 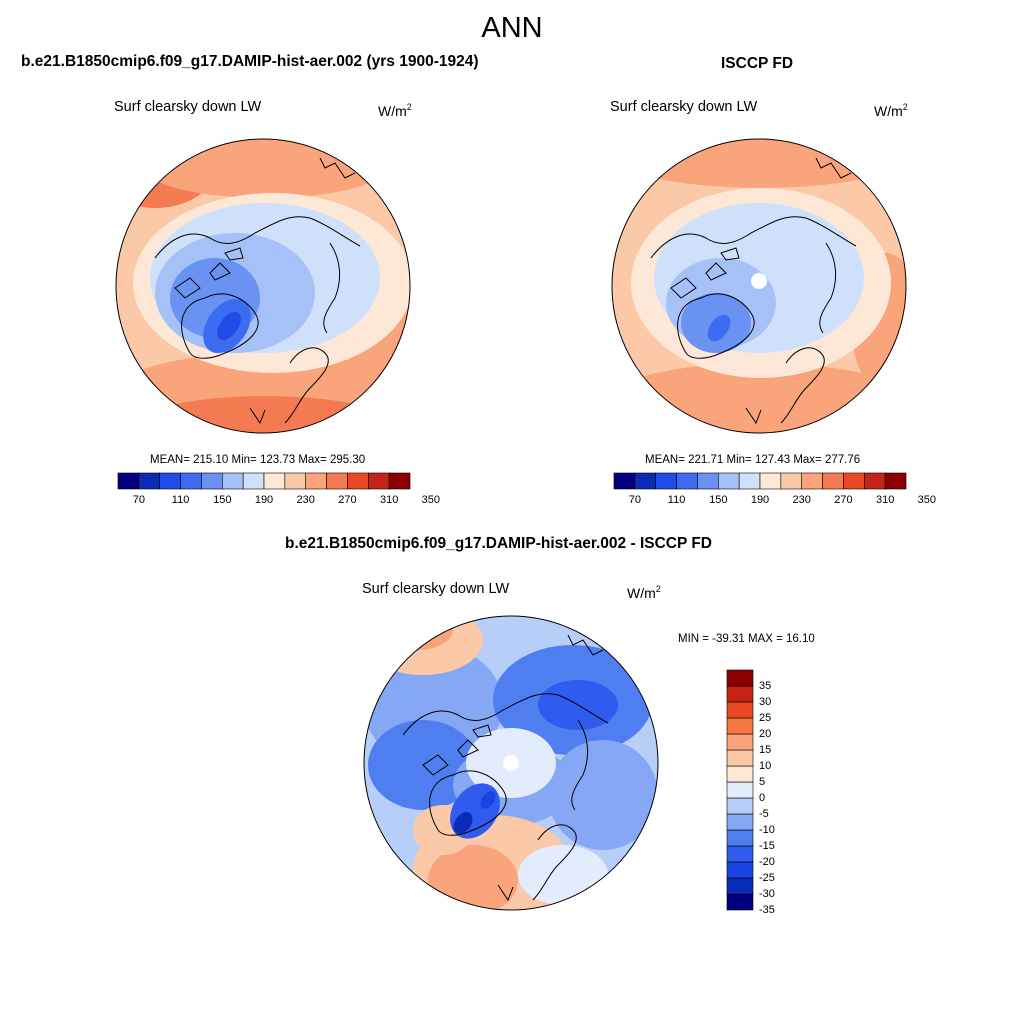 What do you see at coordinates (765, 734) in the screenshot?
I see `colorbar-tick-label: 20` at bounding box center [765, 734].